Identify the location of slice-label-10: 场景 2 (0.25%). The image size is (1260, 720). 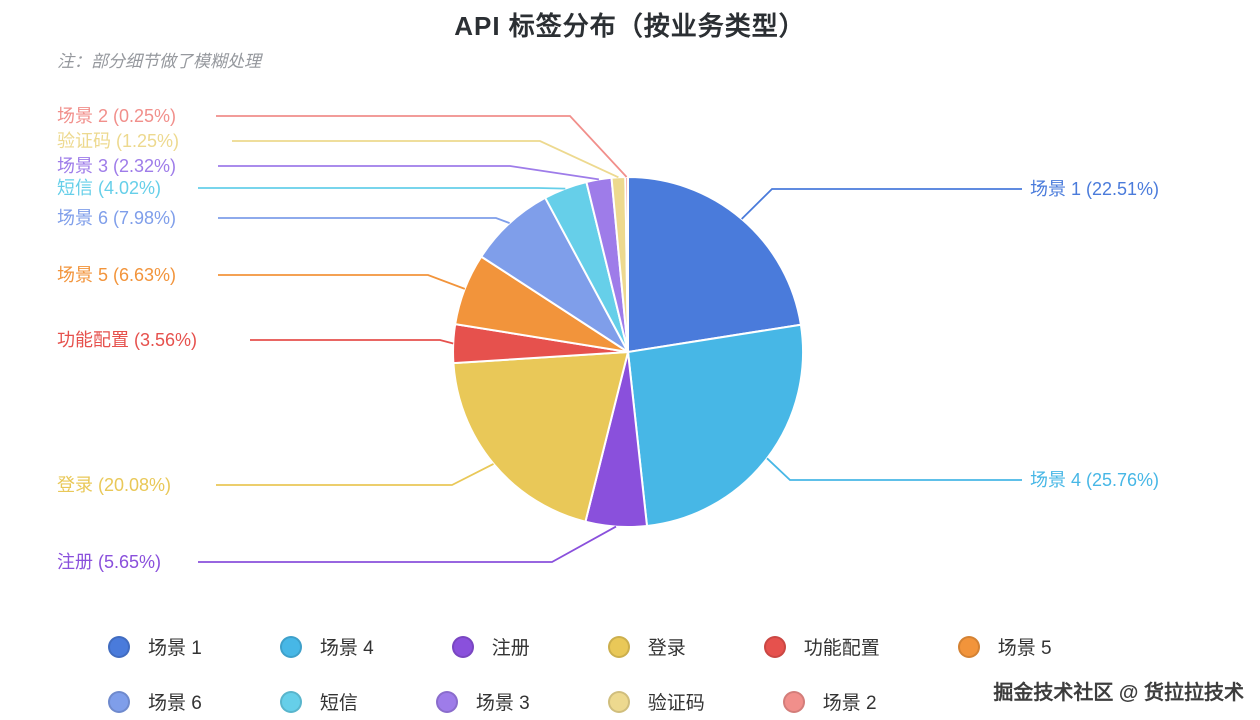
(116, 116).